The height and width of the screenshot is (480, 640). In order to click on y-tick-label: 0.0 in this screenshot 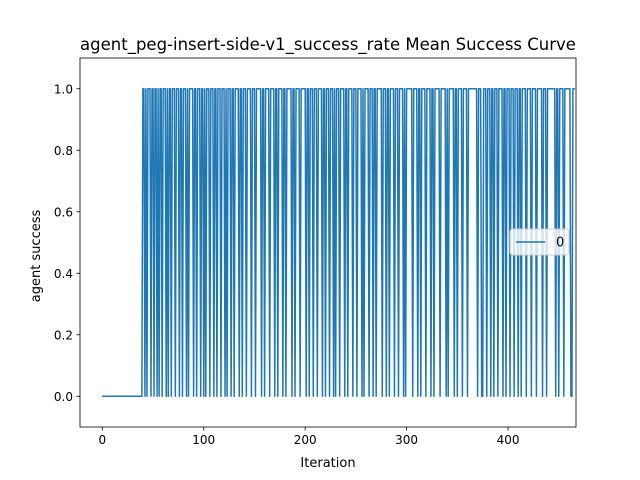, I will do `click(63, 397)`.